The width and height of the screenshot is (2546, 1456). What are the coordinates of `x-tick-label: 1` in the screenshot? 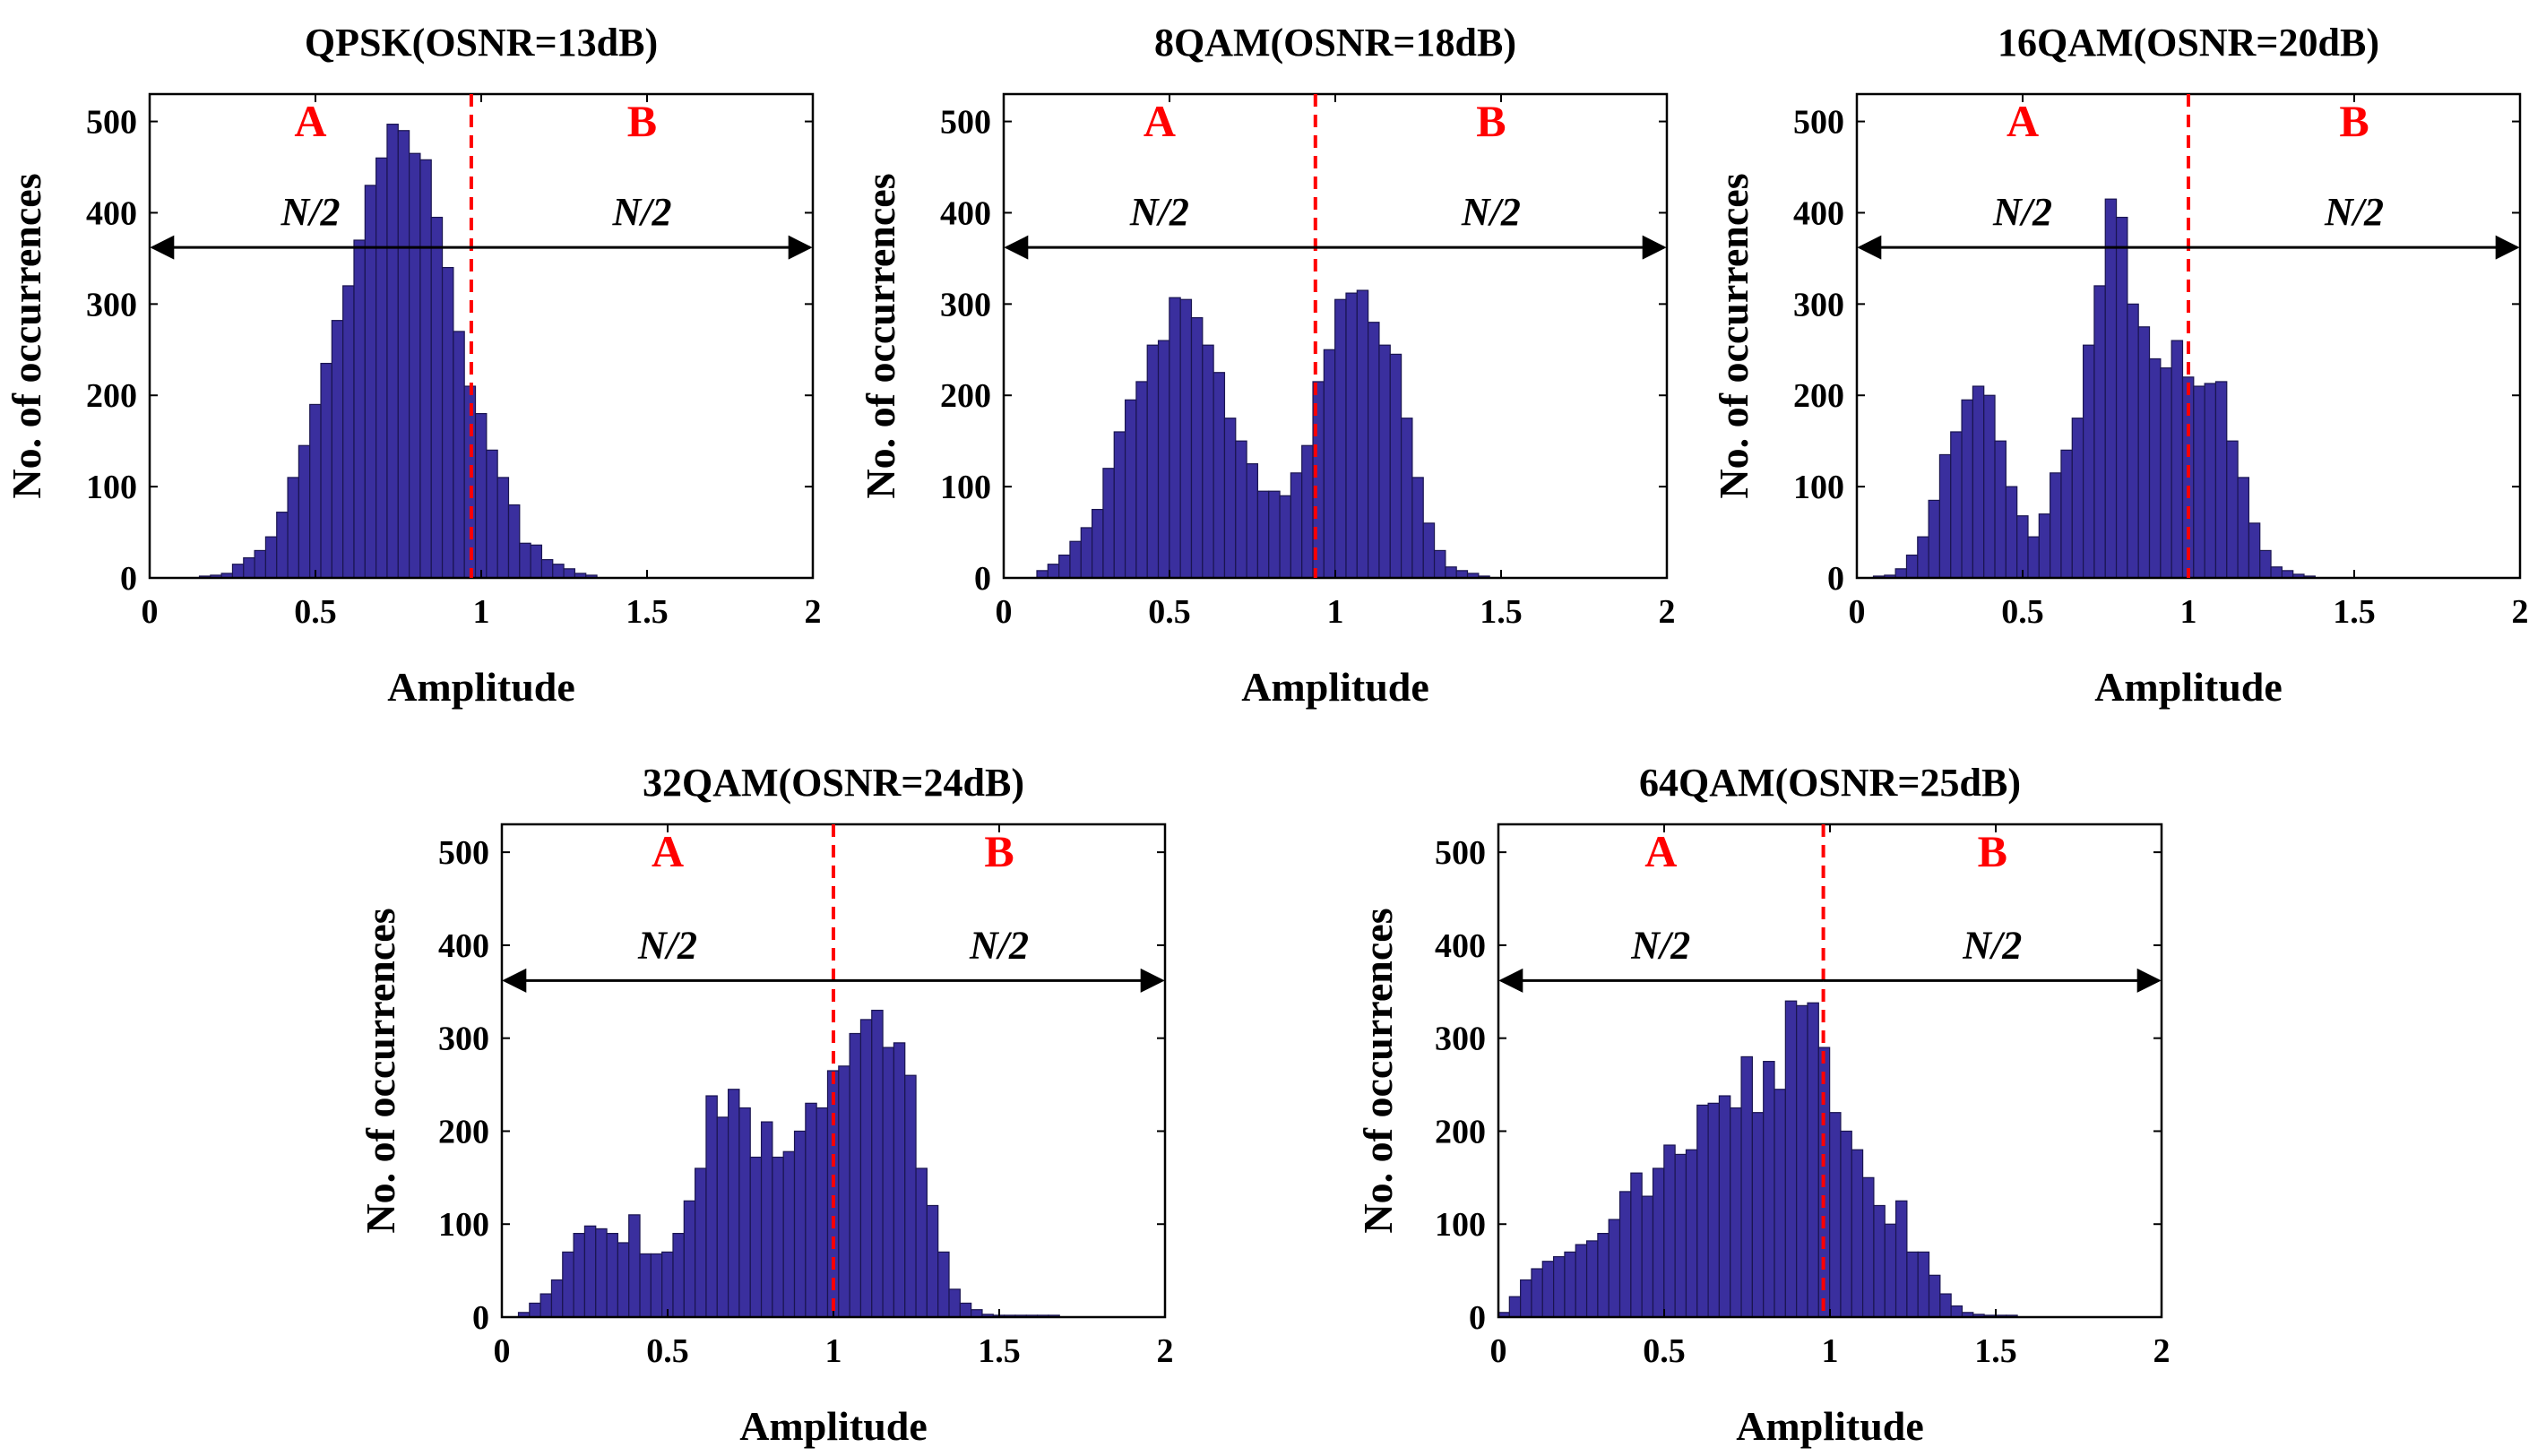 It's located at (481, 612).